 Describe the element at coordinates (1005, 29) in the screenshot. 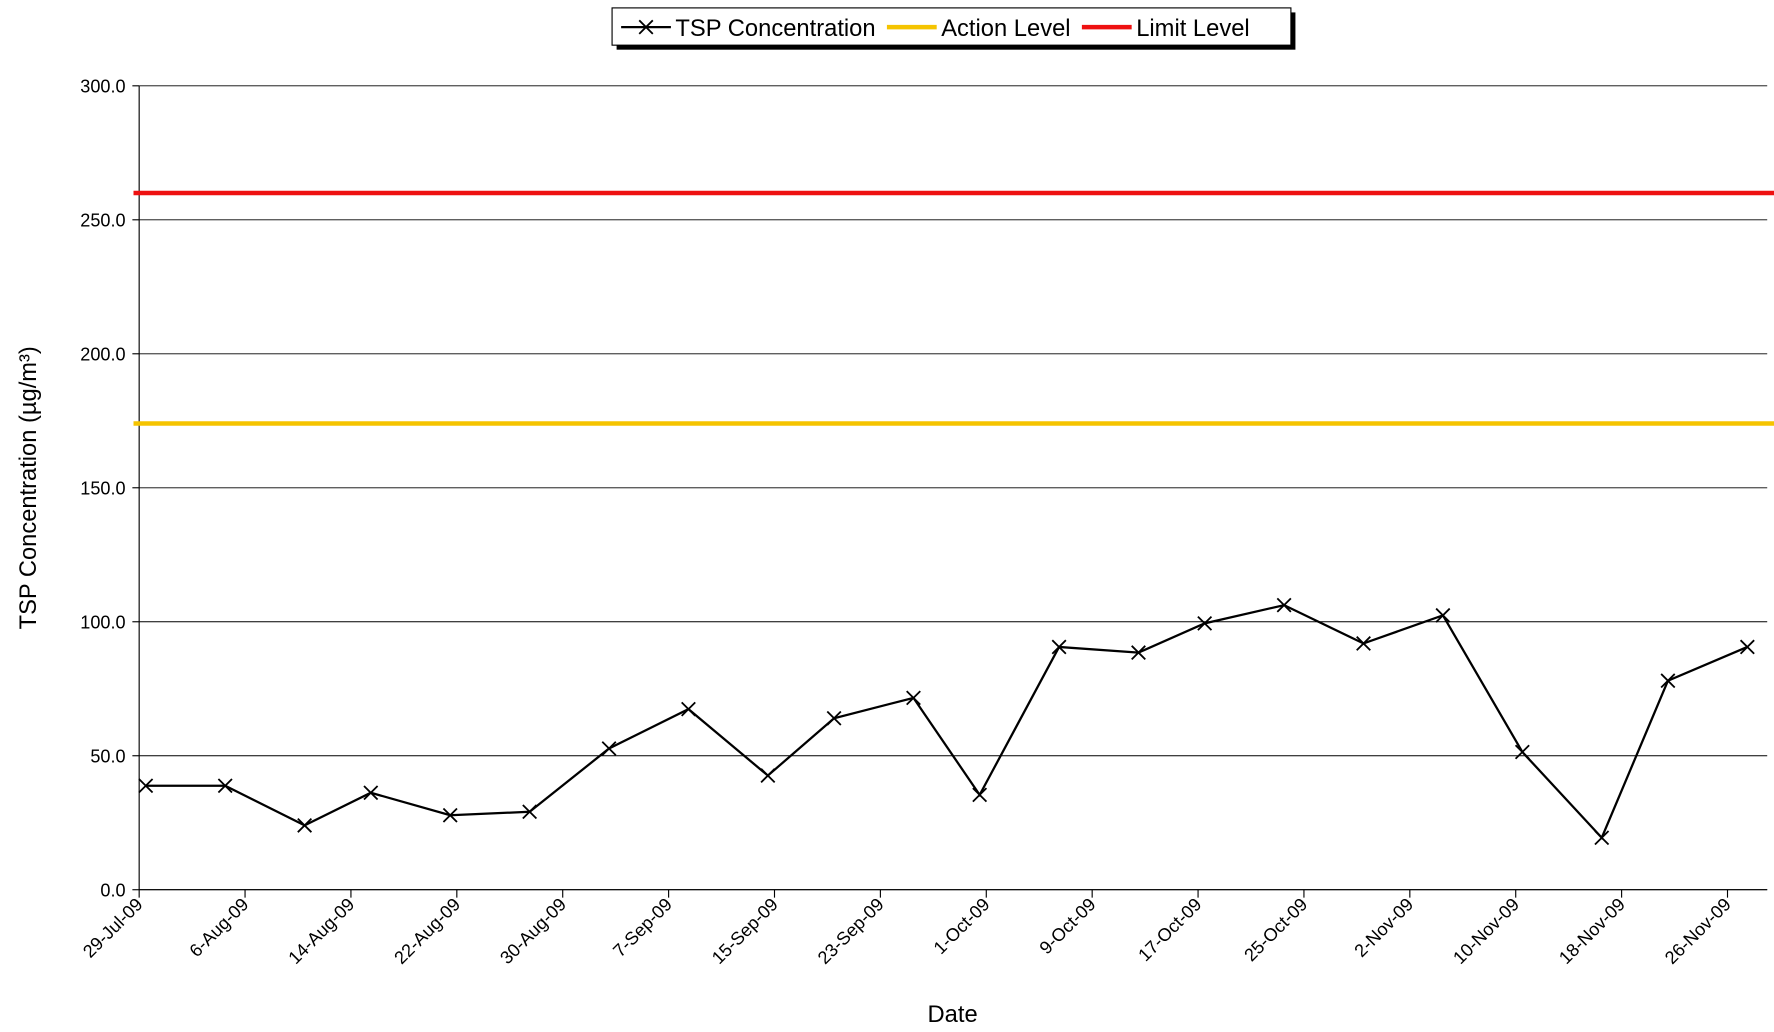

I see `legend-label: Action Level` at that location.